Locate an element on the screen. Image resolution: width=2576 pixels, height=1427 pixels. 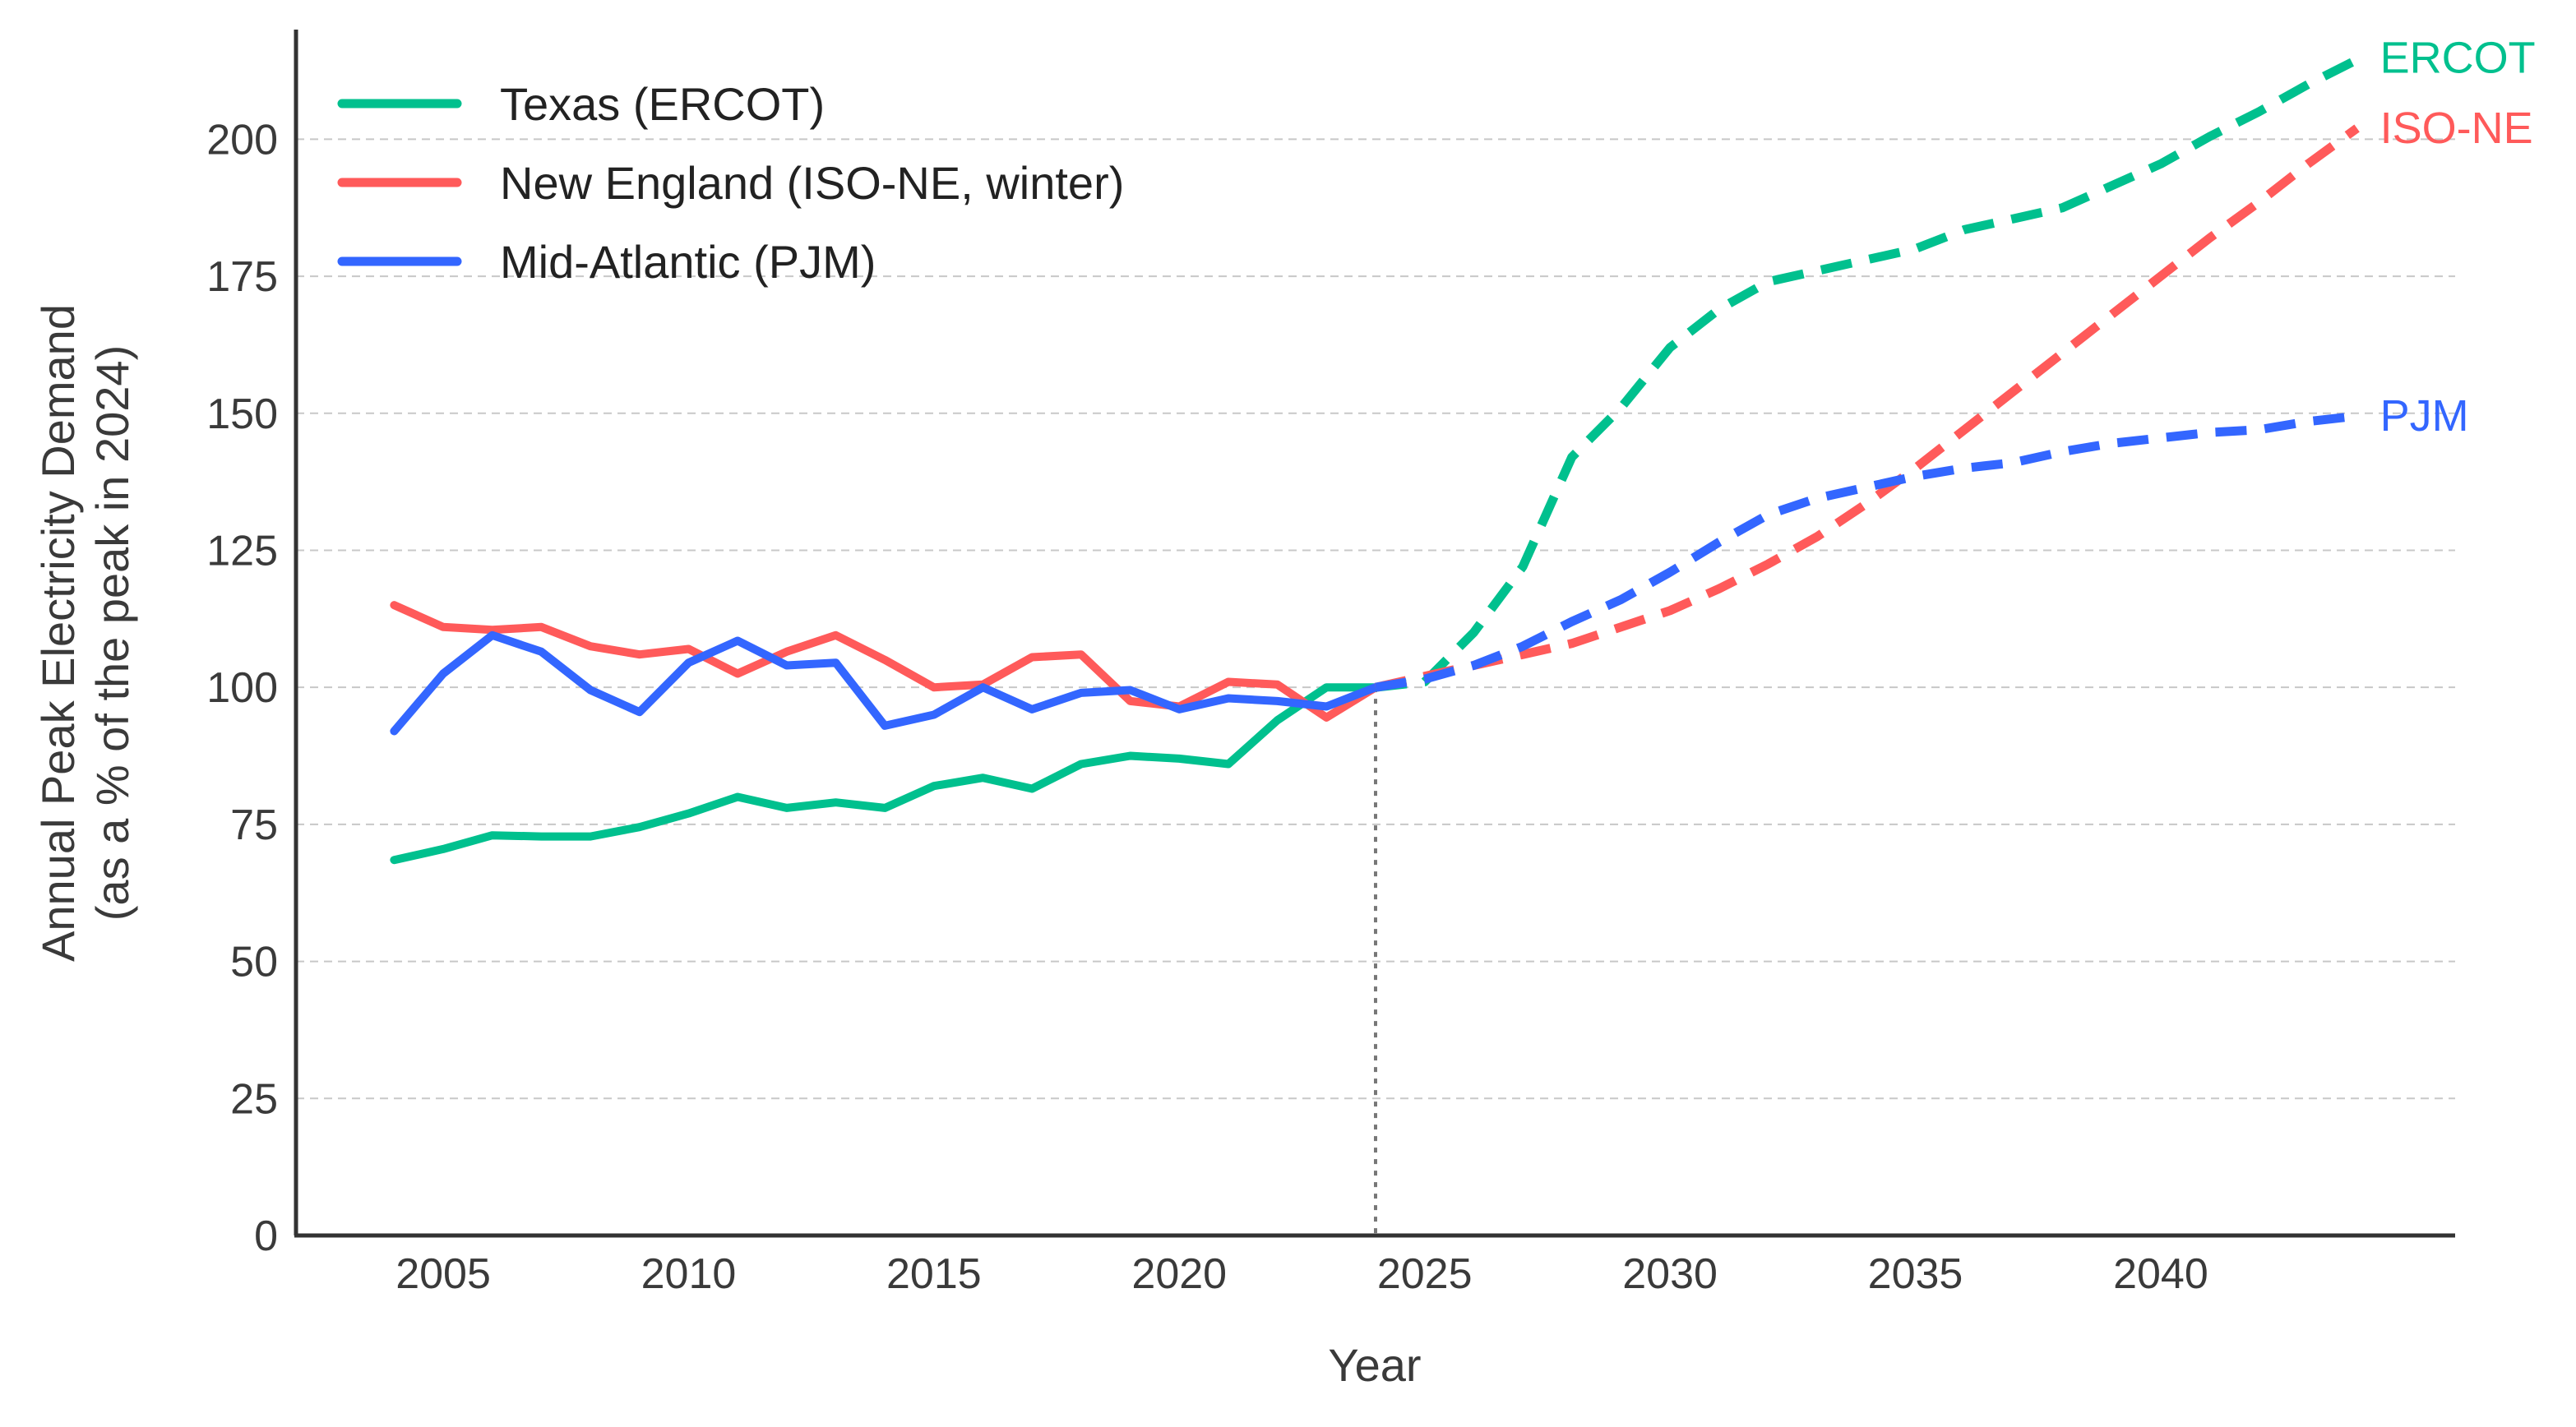
series-historical-iso-ne is located at coordinates (885, 661).